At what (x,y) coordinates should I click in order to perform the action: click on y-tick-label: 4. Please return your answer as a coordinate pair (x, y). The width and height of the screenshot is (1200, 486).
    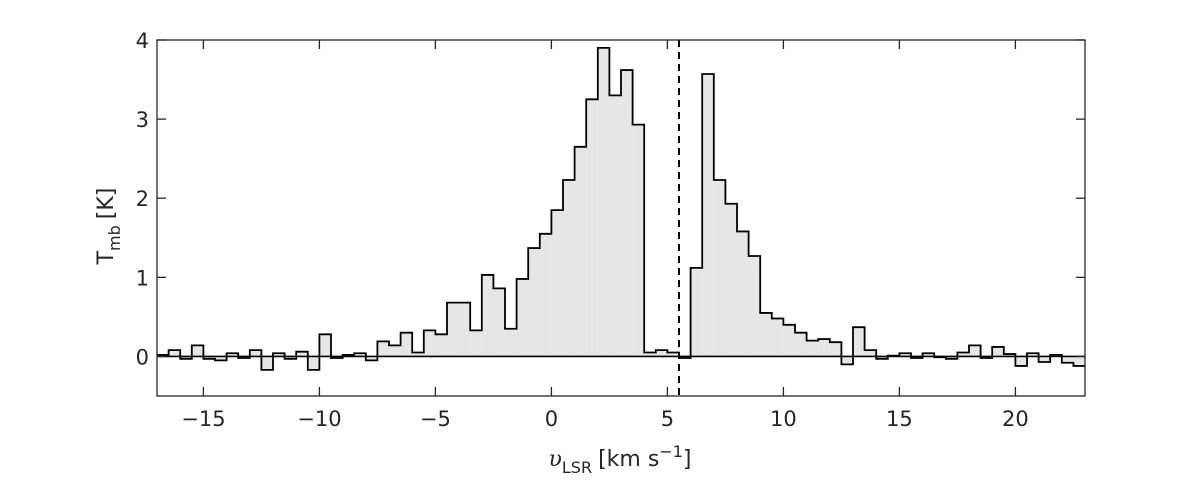
    Looking at the image, I should click on (142, 41).